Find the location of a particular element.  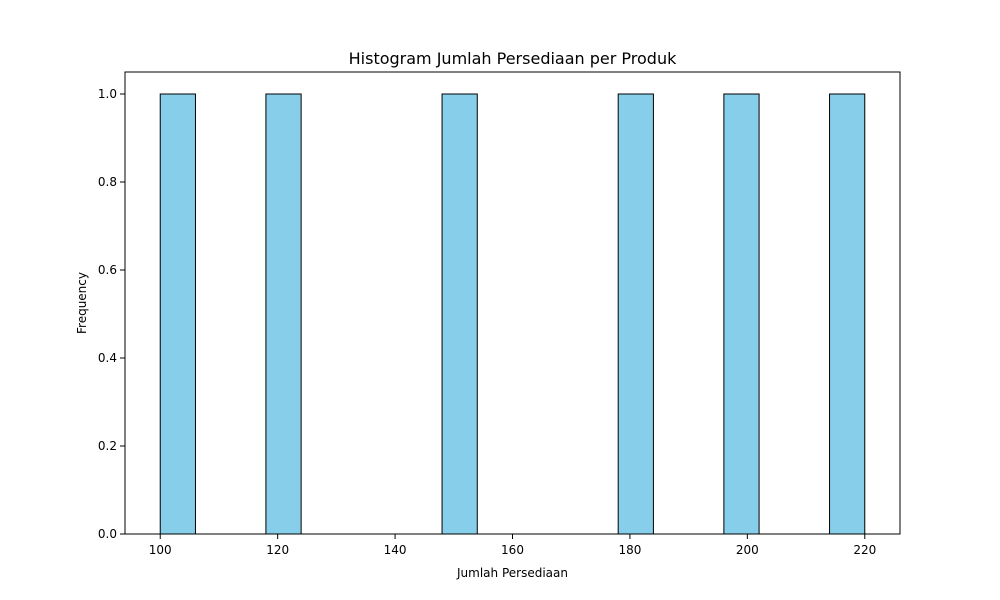

y-tick-label: 0.6 is located at coordinates (107, 270).